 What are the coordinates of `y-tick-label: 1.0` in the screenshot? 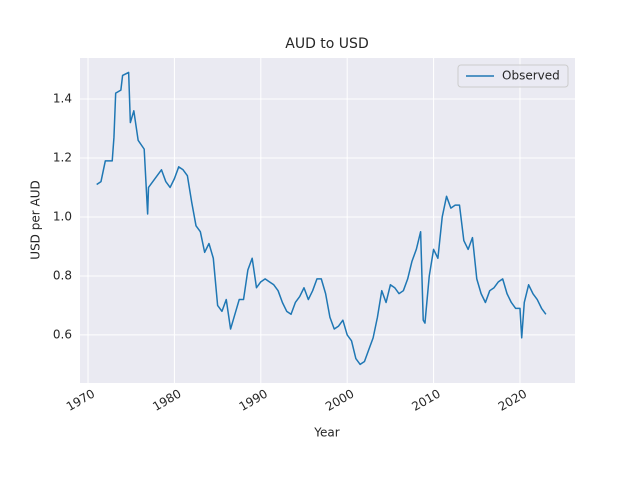 It's located at (62, 216).